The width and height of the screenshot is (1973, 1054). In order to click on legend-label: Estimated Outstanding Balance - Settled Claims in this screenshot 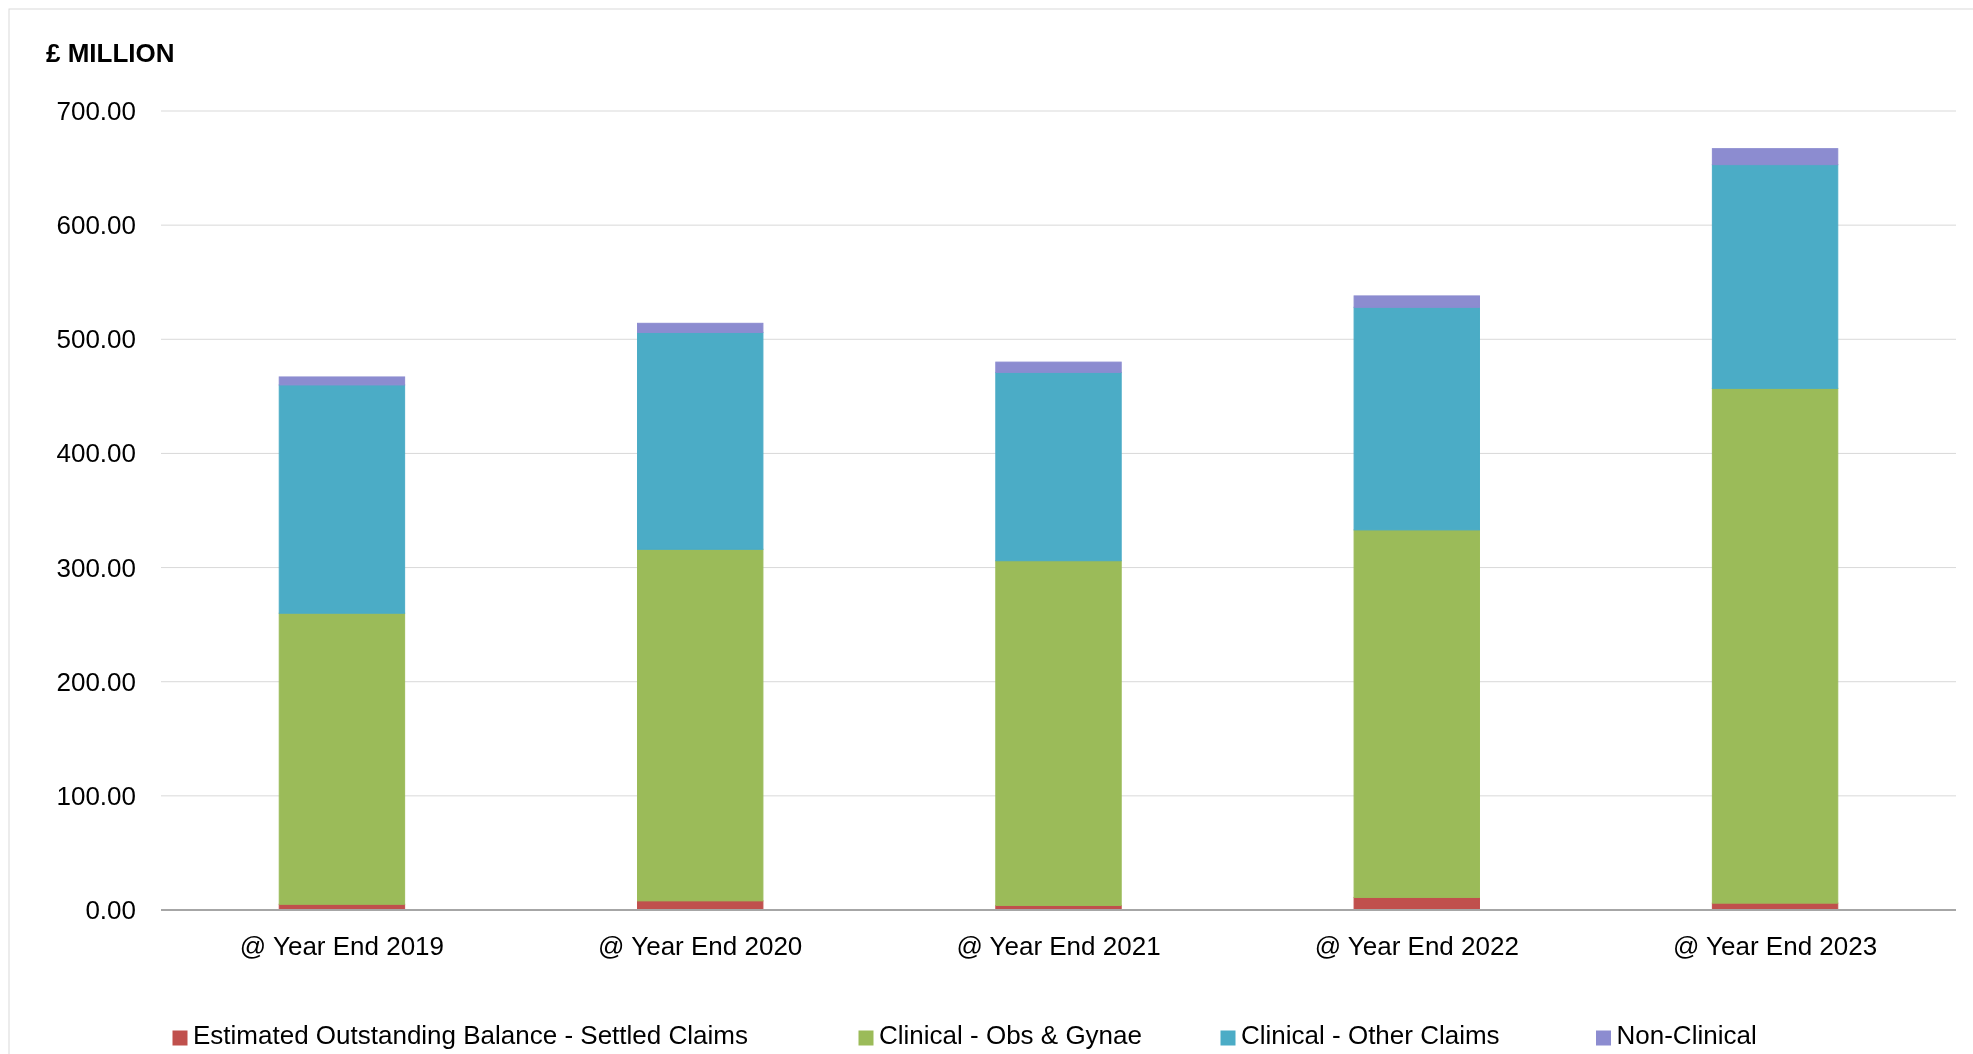, I will do `click(470, 1035)`.